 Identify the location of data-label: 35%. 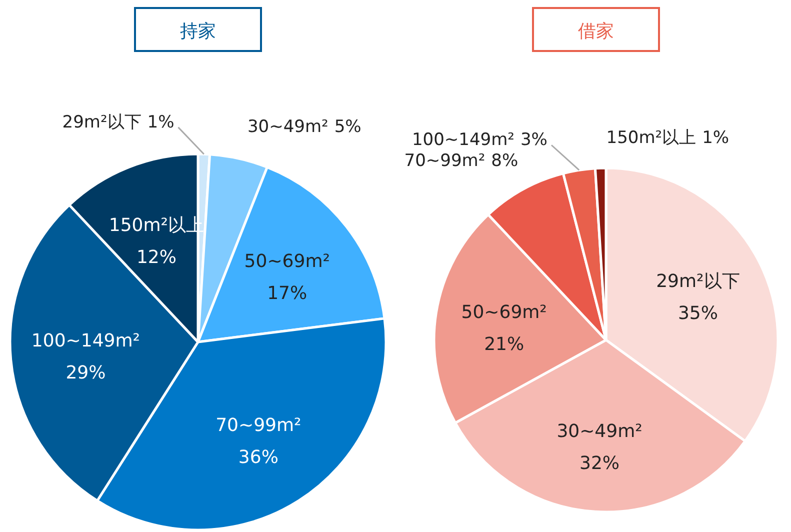
(698, 313).